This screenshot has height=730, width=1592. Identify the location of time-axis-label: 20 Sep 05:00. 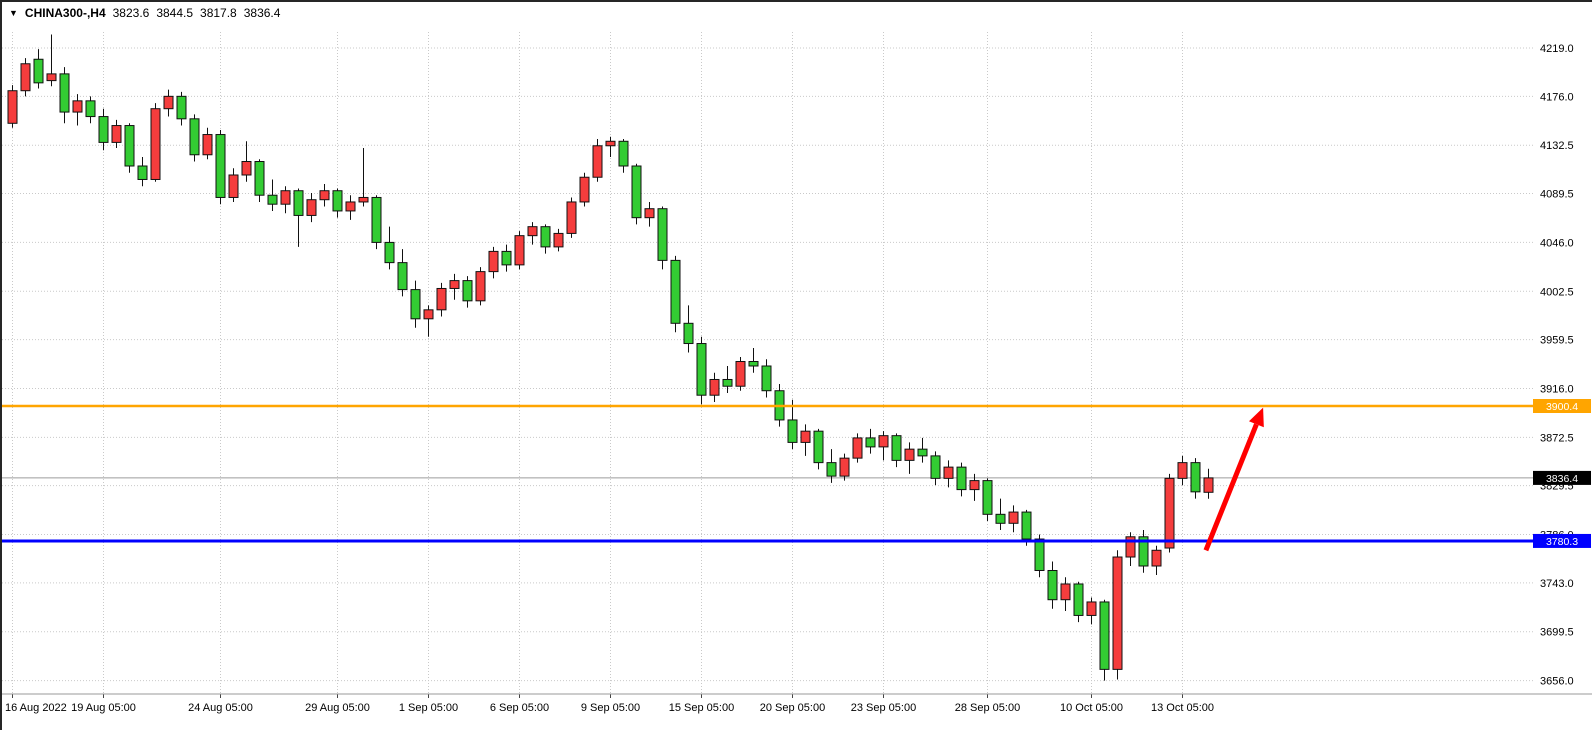
(792, 708).